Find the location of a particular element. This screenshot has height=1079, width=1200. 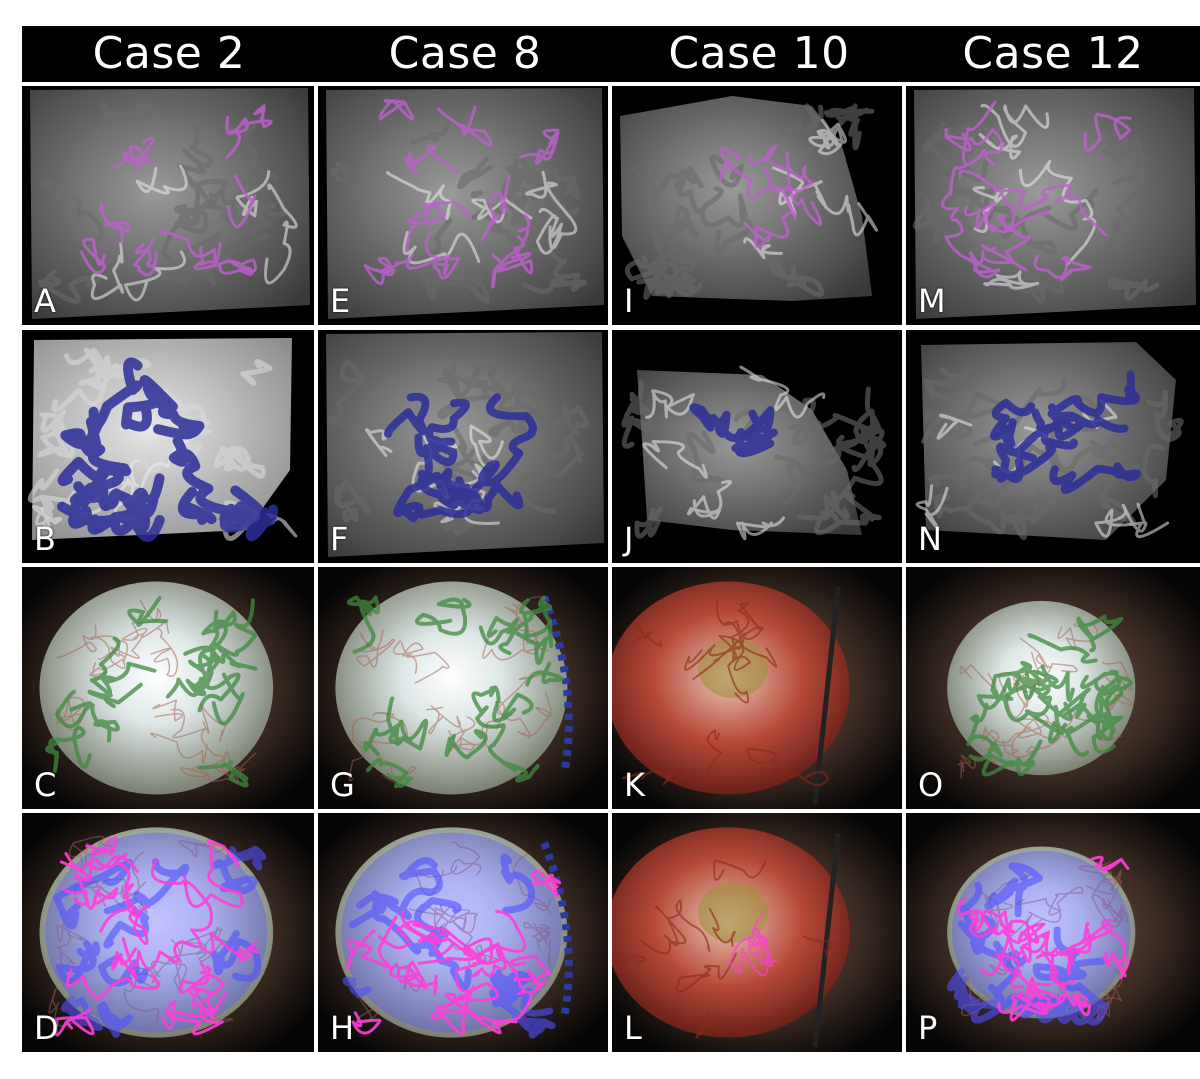

column-title-case-2: Case 2 is located at coordinates (169, 53).